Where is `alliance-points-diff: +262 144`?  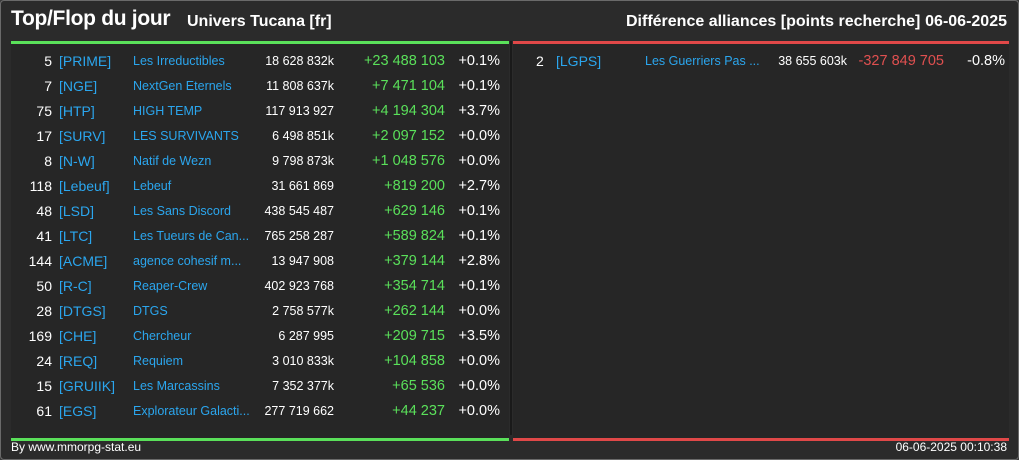
alliance-points-diff: +262 144 is located at coordinates (414, 311).